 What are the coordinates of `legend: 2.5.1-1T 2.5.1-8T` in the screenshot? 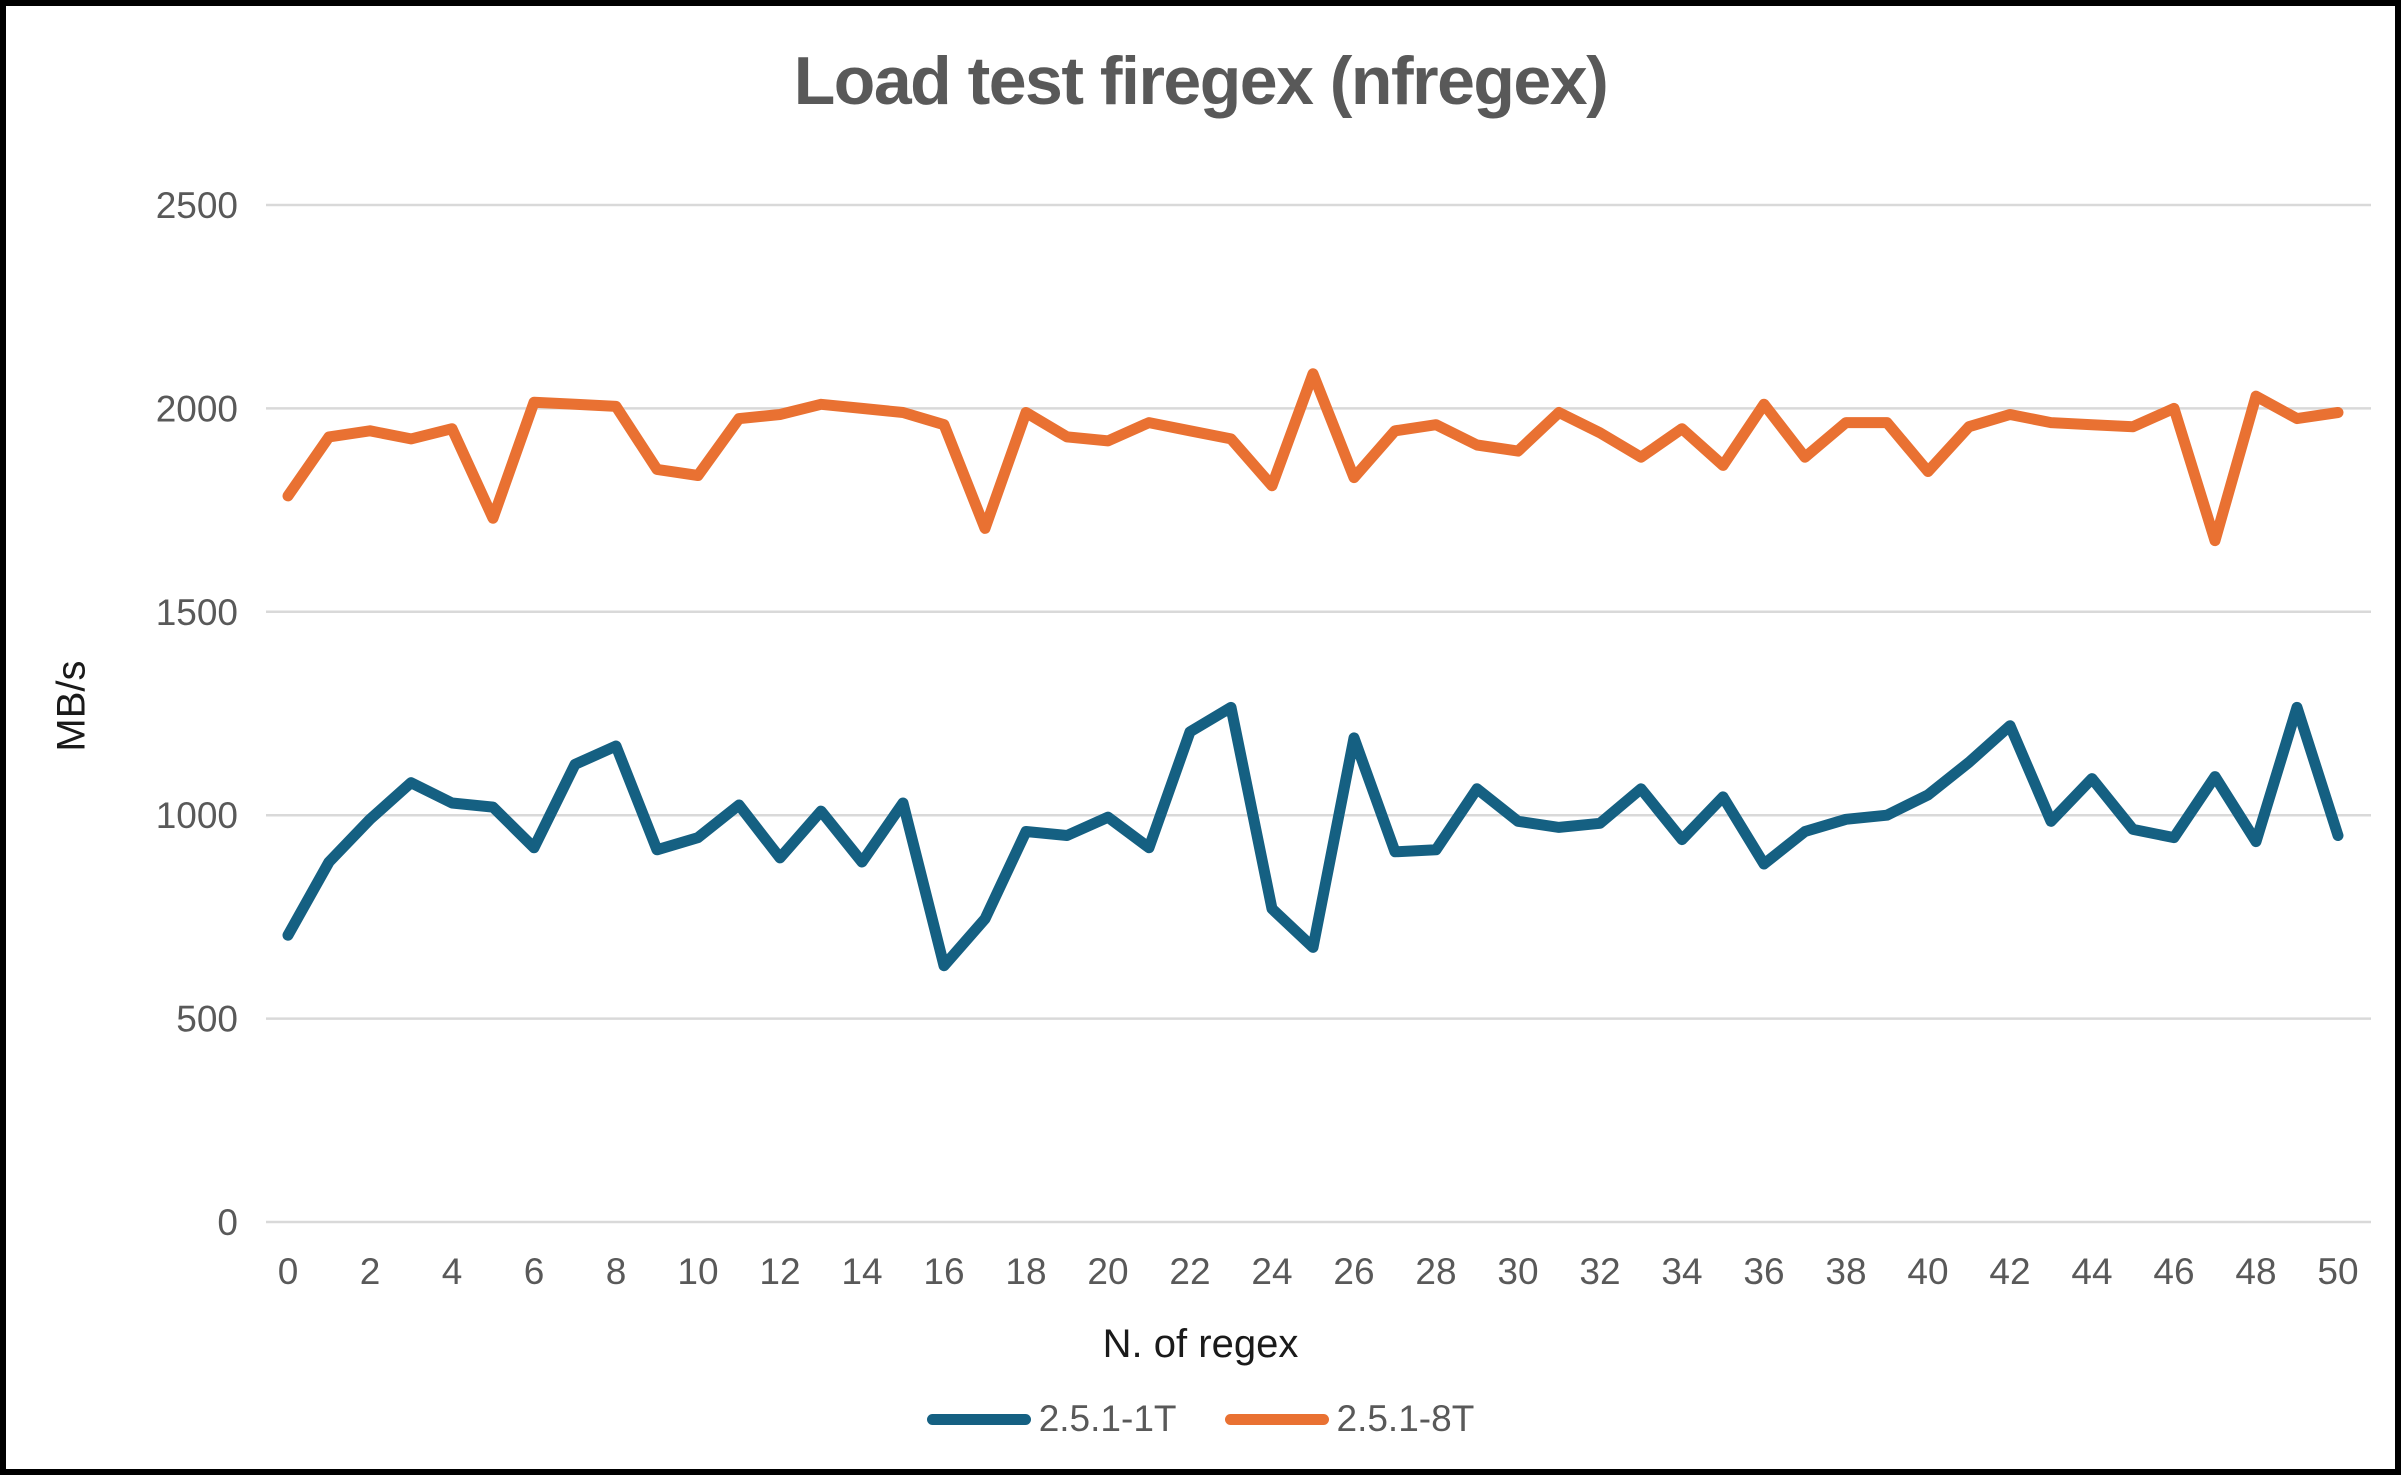 It's located at (1200, 1419).